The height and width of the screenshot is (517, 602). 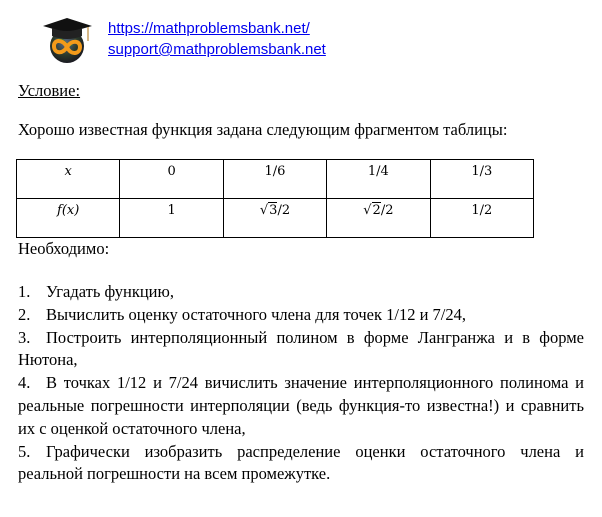 What do you see at coordinates (378, 218) in the screenshot?
I see `table-cell: √2/2` at bounding box center [378, 218].